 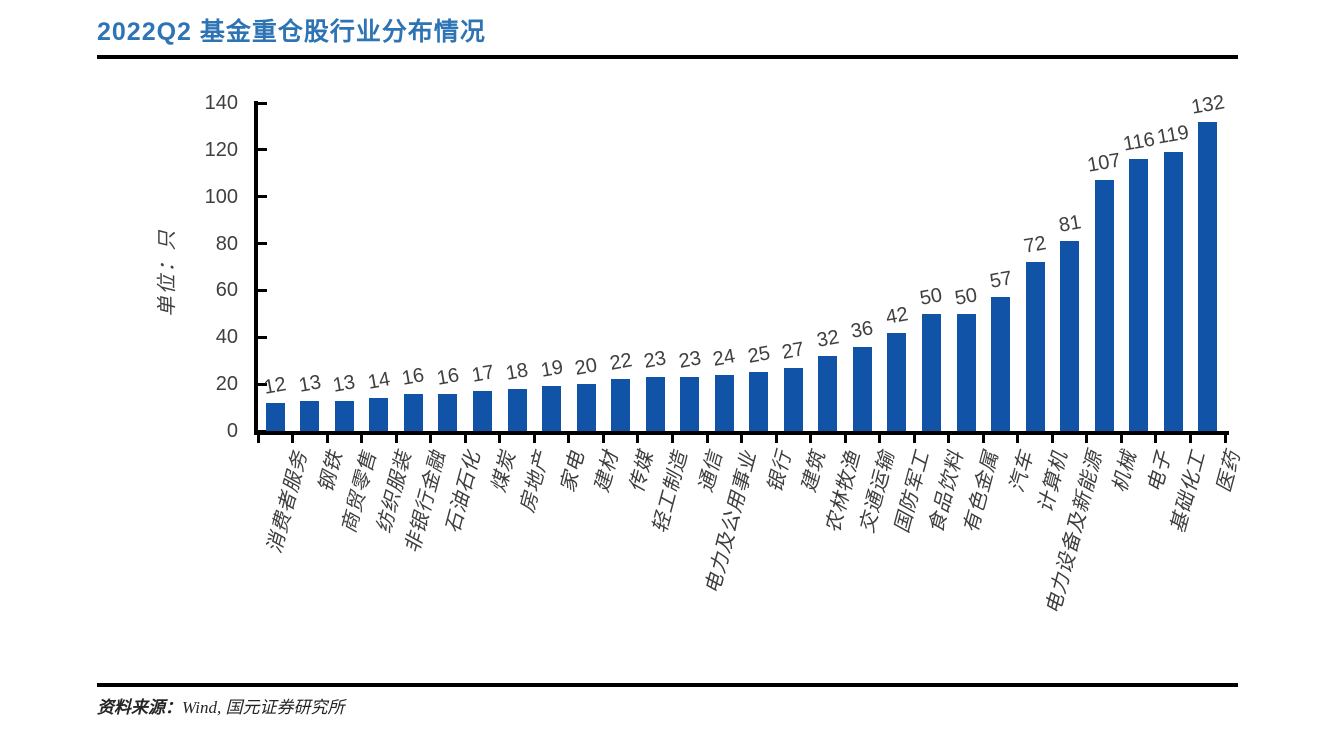 I want to click on title-rule, so click(x=667, y=57).